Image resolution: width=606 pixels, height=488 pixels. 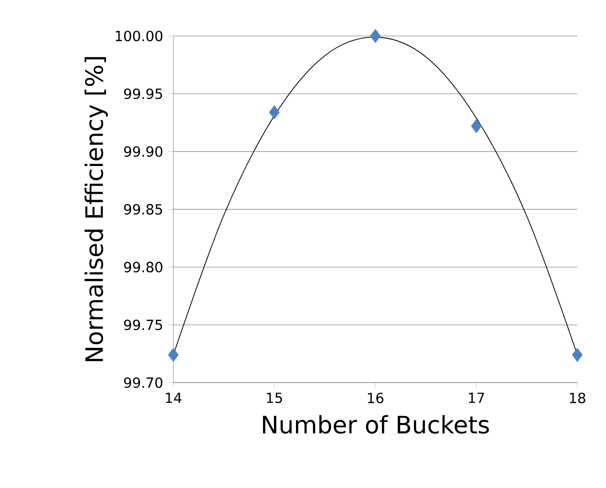 I want to click on x-tick-label: 17, so click(x=476, y=397).